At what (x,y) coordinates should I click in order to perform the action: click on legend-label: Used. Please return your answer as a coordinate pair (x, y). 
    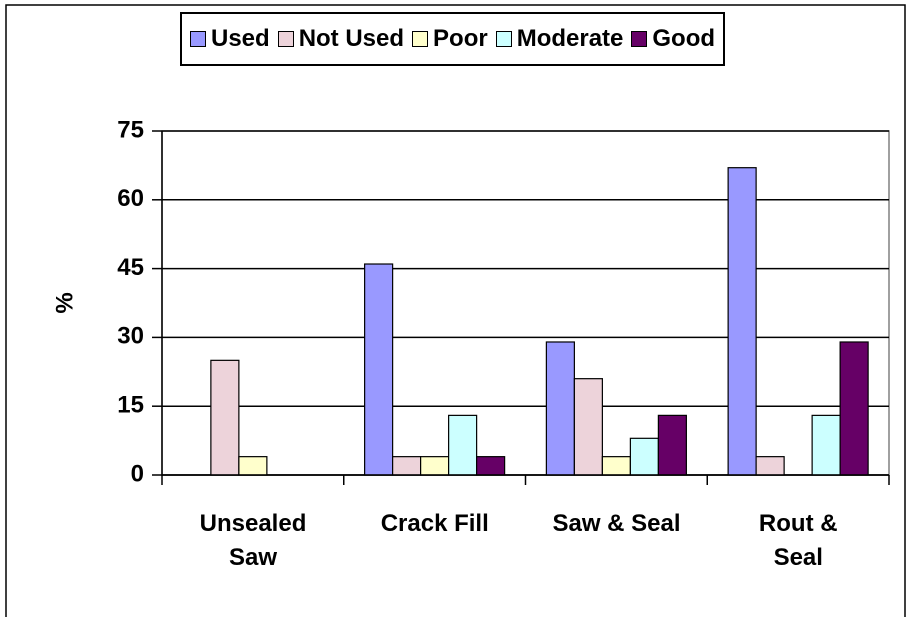
    Looking at the image, I should click on (240, 38).